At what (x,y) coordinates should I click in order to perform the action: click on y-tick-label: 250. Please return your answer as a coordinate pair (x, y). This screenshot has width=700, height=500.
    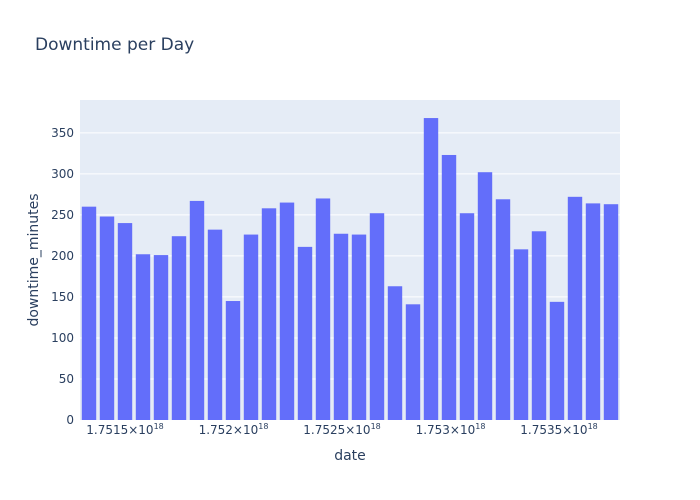
    Looking at the image, I should click on (62, 215).